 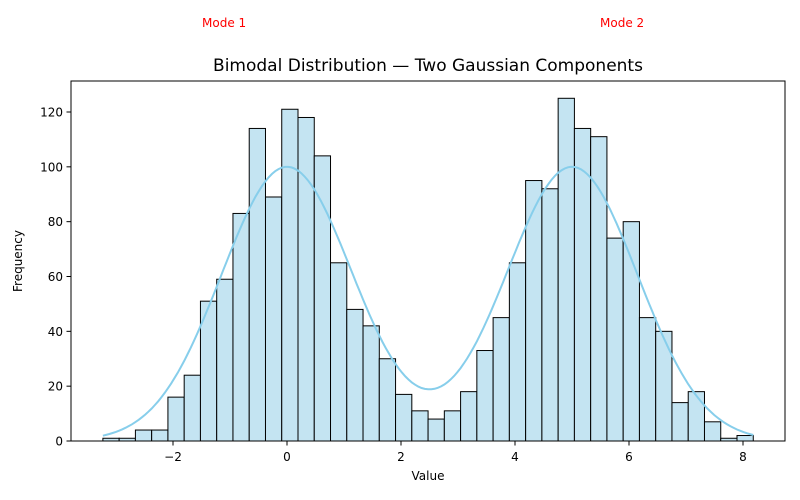 What do you see at coordinates (629, 457) in the screenshot?
I see `x-tick-label: 6` at bounding box center [629, 457].